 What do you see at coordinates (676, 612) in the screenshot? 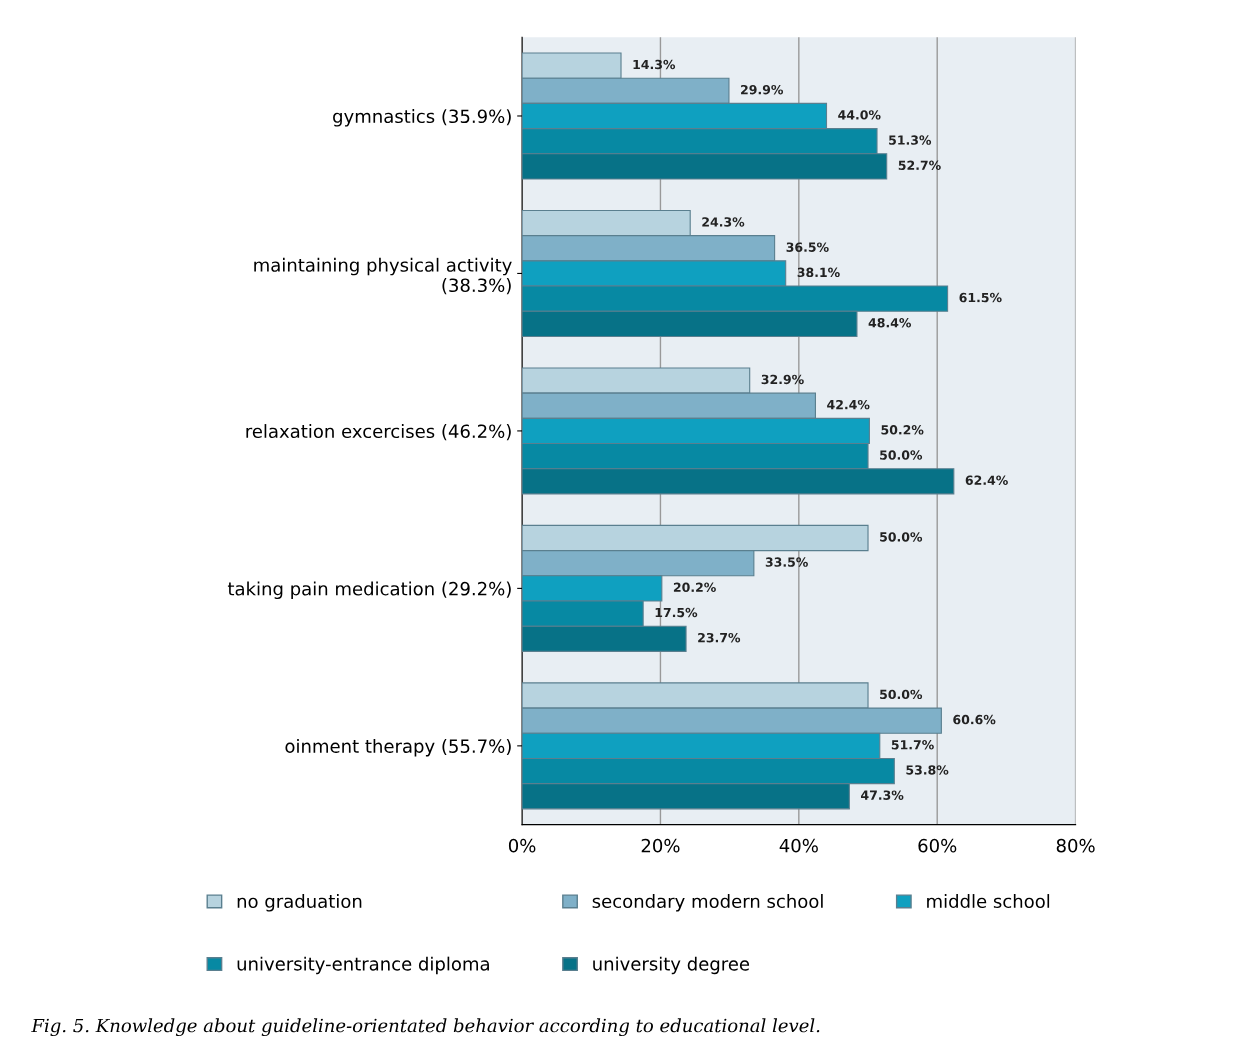
I see `data-label: 17.5%` at bounding box center [676, 612].